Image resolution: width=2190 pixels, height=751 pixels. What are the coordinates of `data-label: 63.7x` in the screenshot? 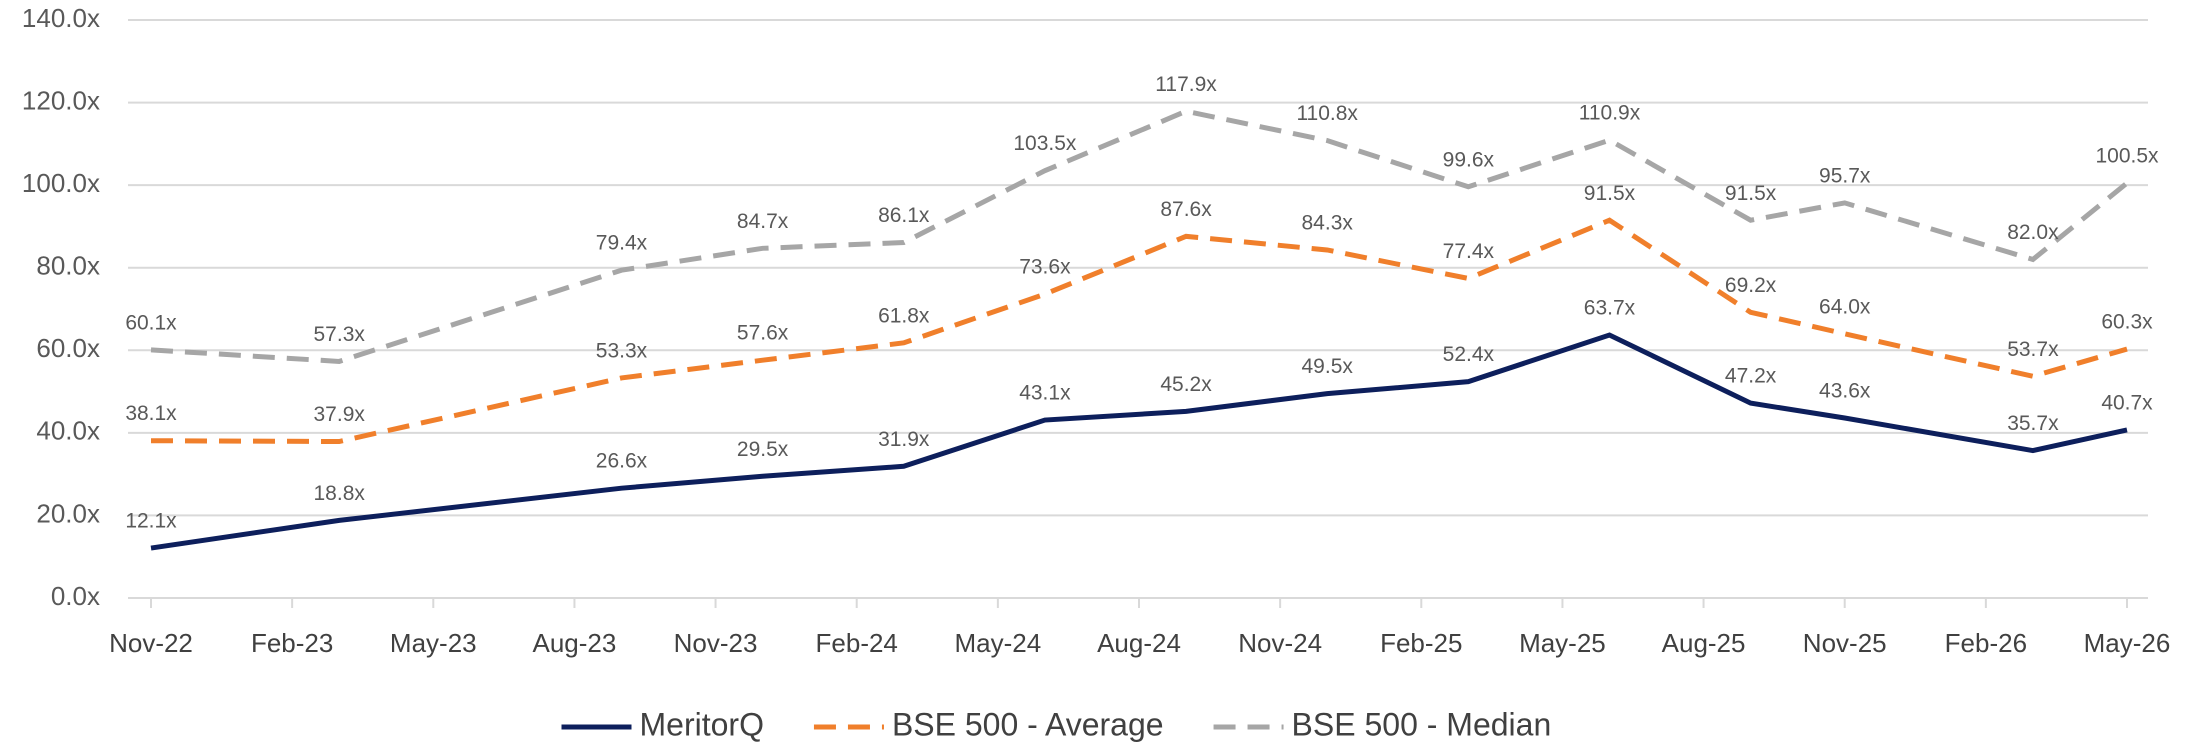 It's located at (1610, 308).